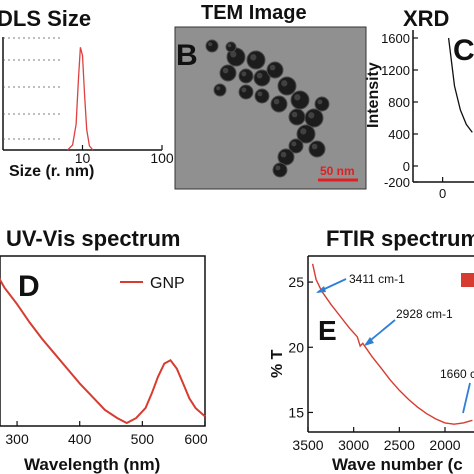 The height and width of the screenshot is (474, 474). I want to click on ftir-xlabel: Wave number (c, so click(397, 464).